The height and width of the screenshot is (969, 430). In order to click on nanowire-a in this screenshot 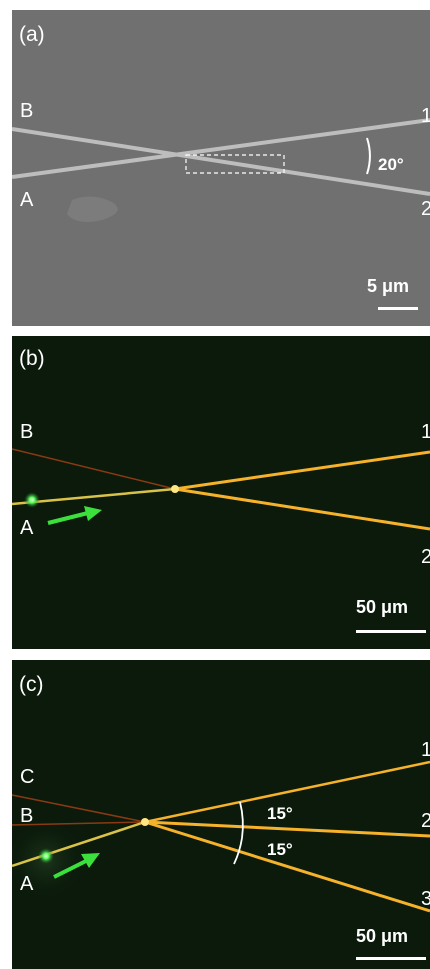, I will do `click(221, 148)`.